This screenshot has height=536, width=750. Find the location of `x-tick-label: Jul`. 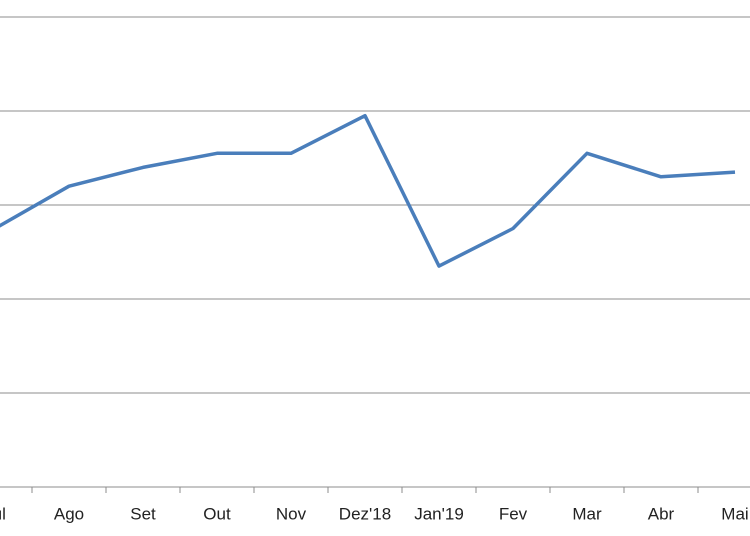

x-tick-label: Jul is located at coordinates (3, 513).